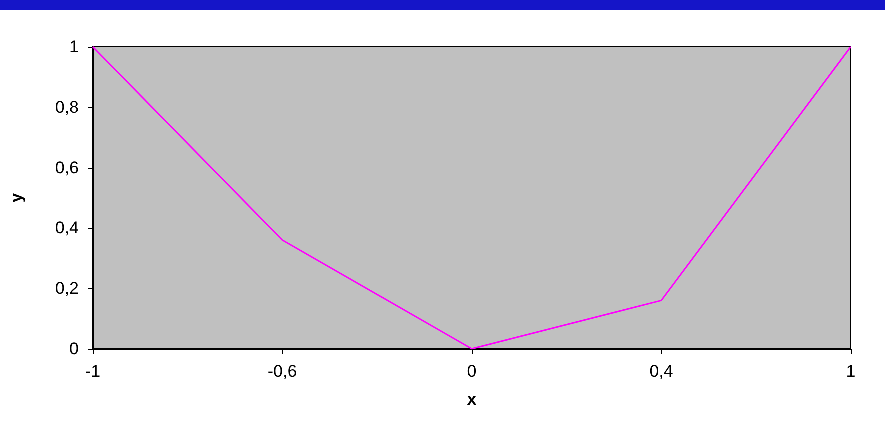 This screenshot has height=440, width=885. Describe the element at coordinates (662, 371) in the screenshot. I see `x-tick-label: 0,4` at that location.